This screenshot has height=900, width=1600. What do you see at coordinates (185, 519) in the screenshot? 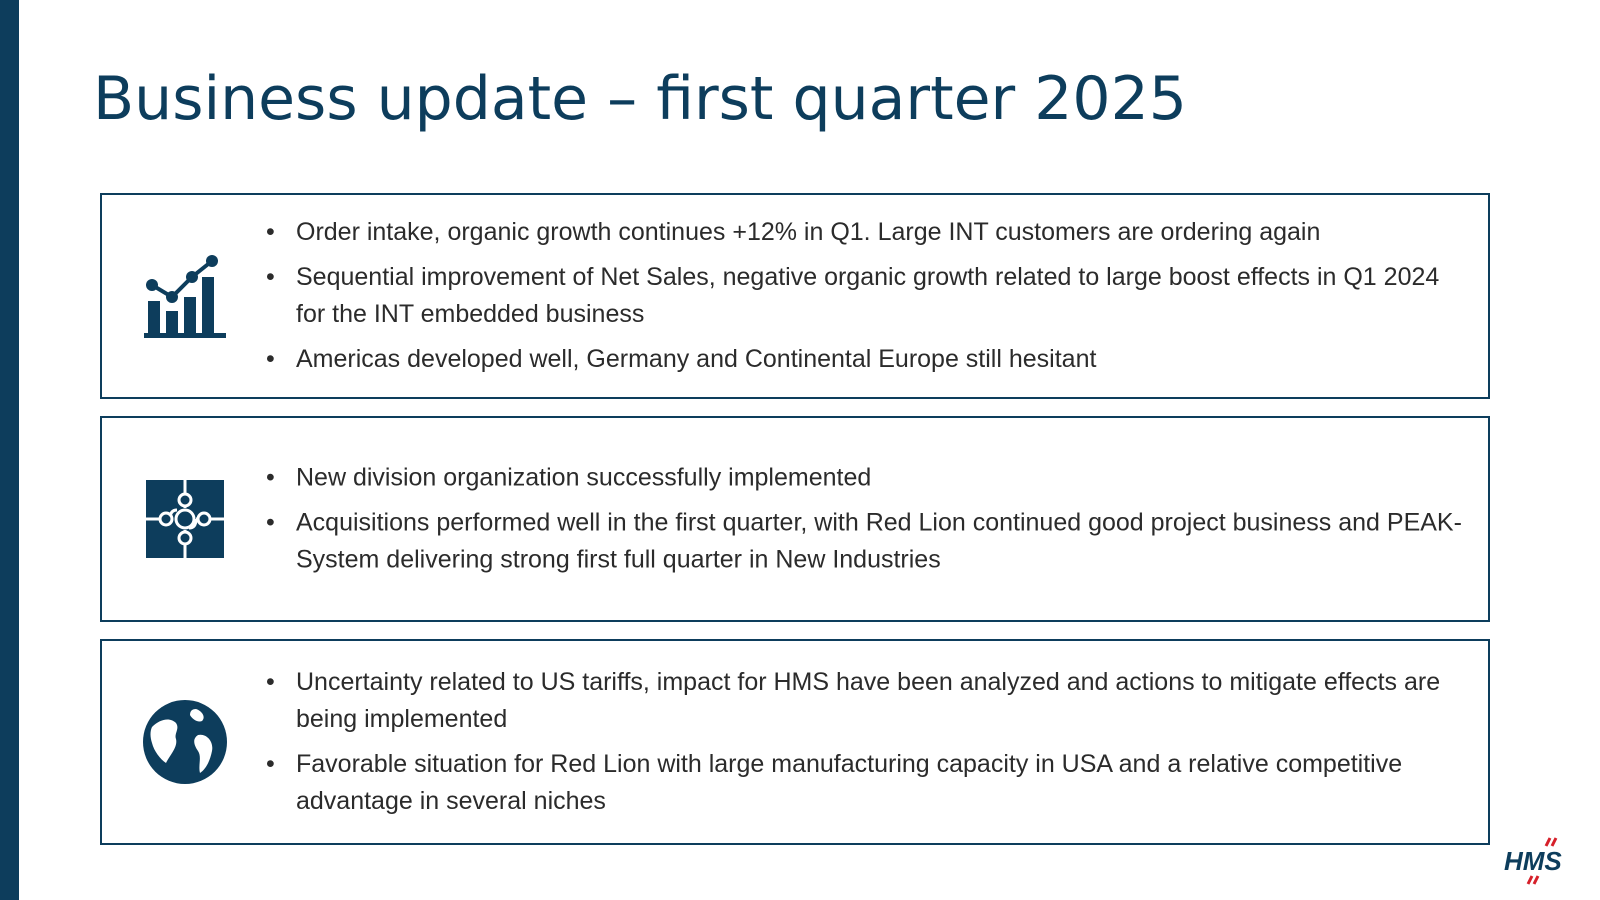
I see `puzzle-icon` at bounding box center [185, 519].